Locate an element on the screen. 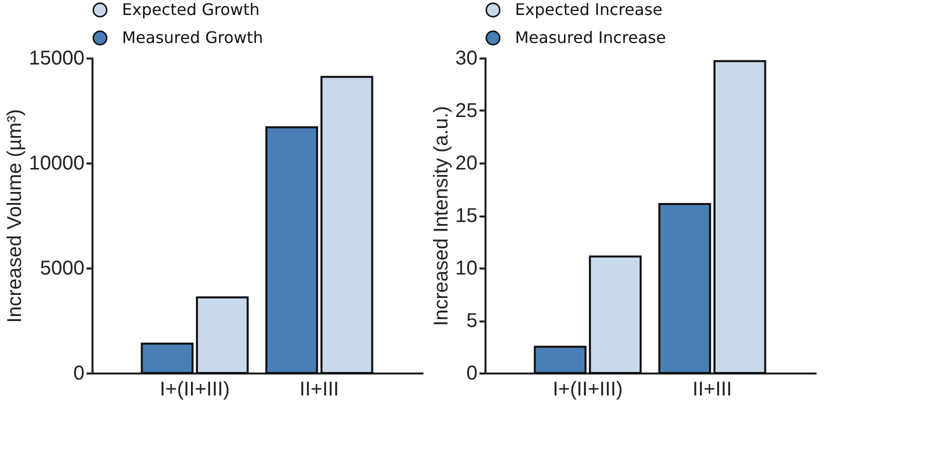 This screenshot has width=944, height=456. y-tick-label: 20 is located at coordinates (466, 163).